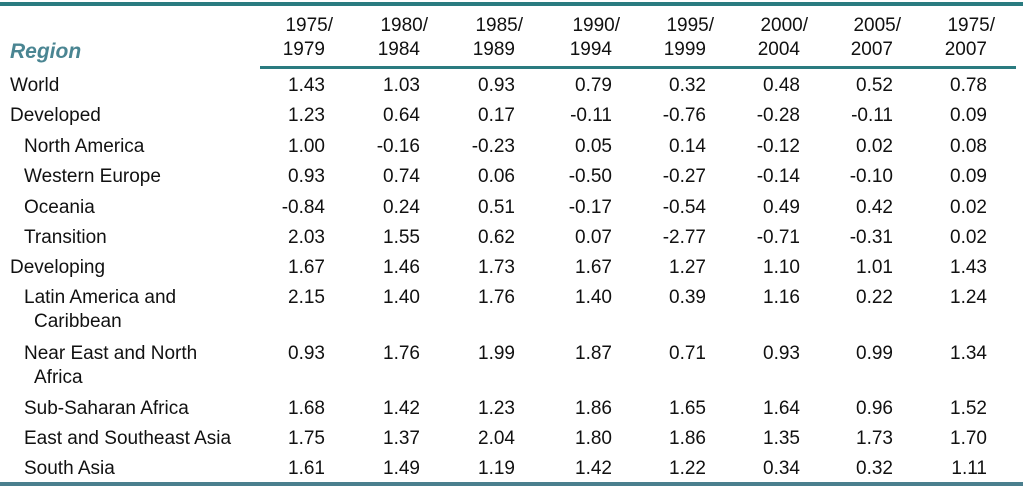  Describe the element at coordinates (781, 408) in the screenshot. I see `table-cell: 1.64` at that location.